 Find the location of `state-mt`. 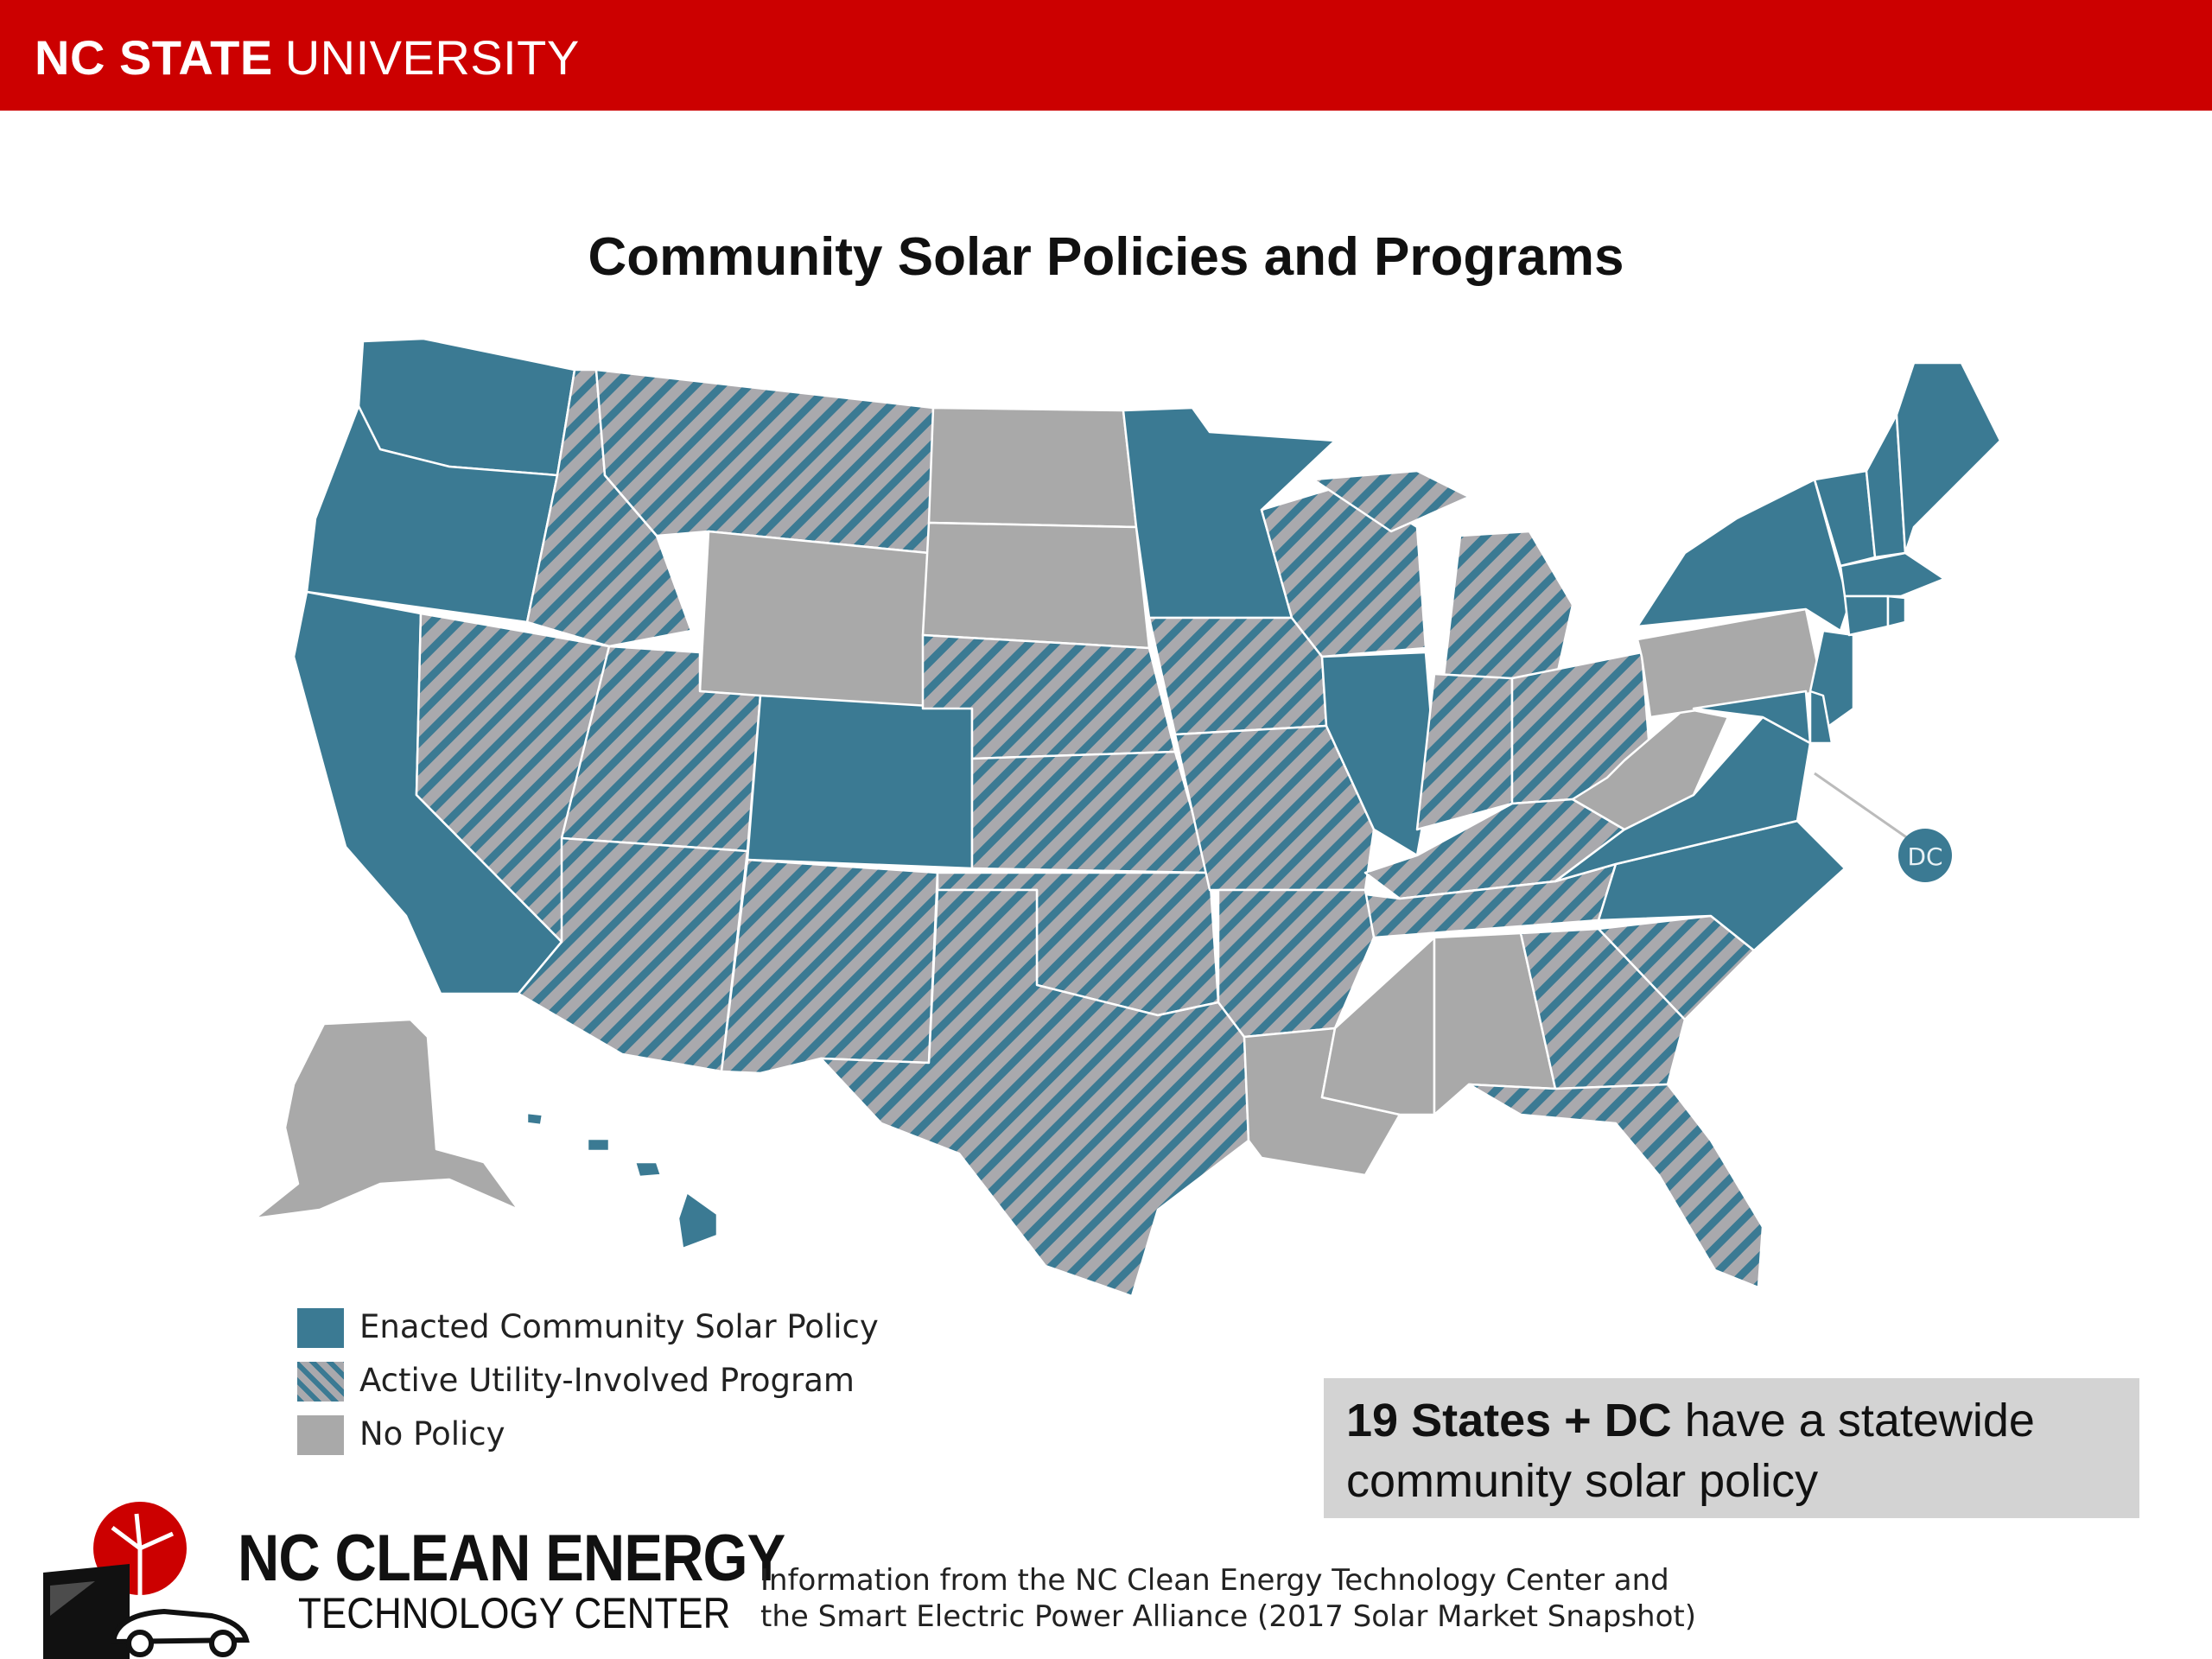

state-mt is located at coordinates (764, 461).